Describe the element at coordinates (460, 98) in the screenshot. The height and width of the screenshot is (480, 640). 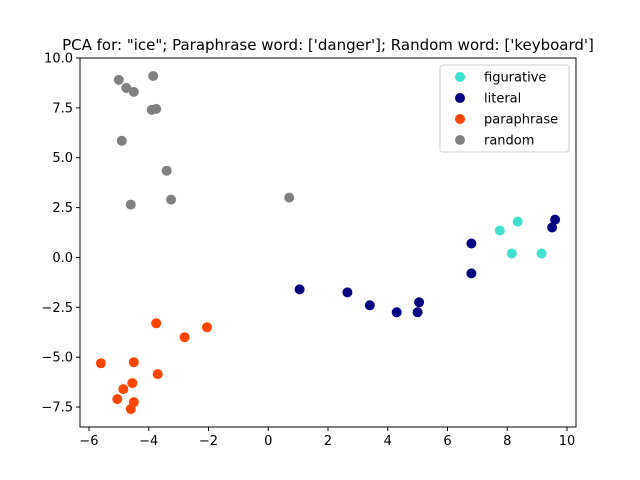
I see `literal-legend-marker` at that location.